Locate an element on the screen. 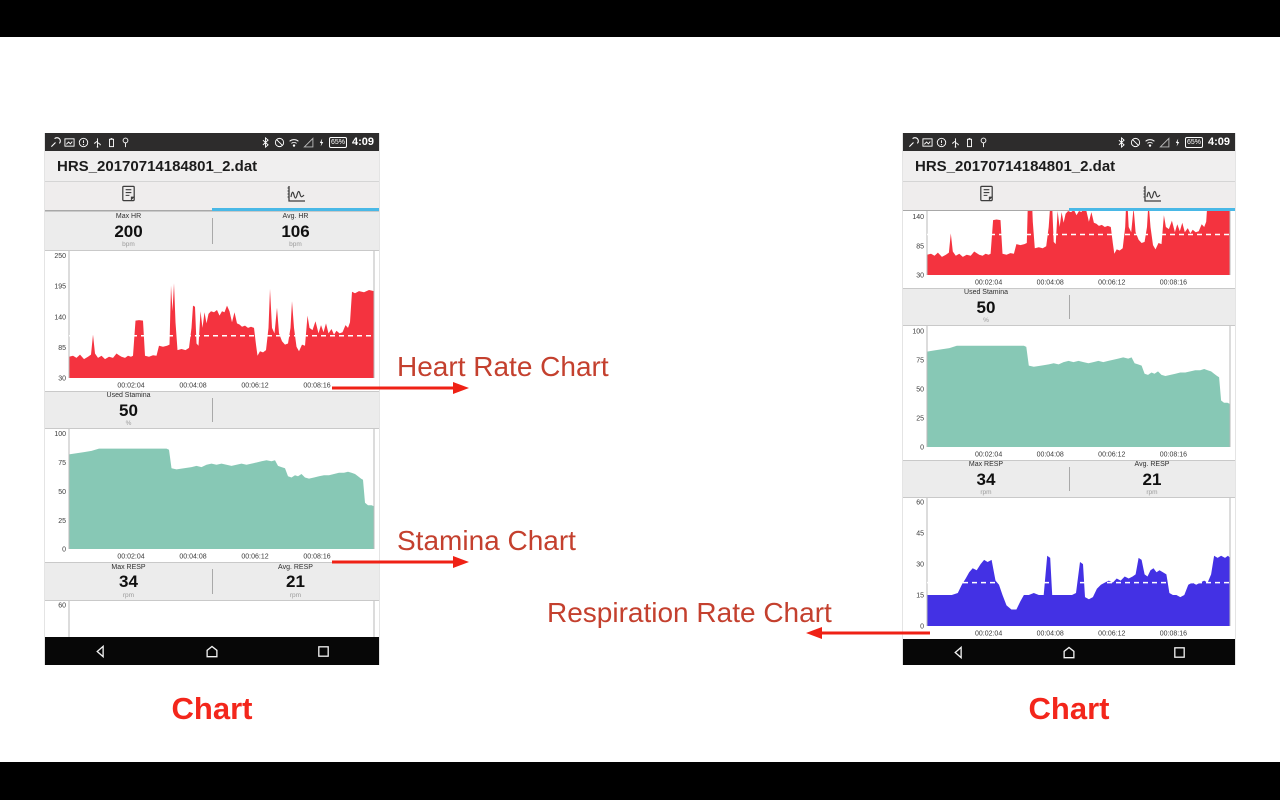  stat-max-hr: Max HR 200 bpm is located at coordinates (128, 231).